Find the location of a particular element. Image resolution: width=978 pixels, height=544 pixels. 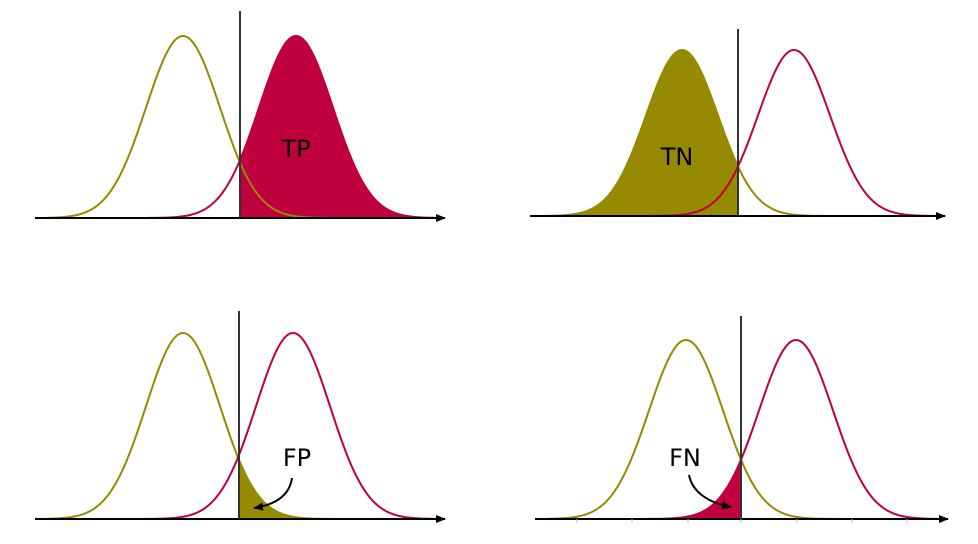

panel-label: FP is located at coordinates (297, 458).